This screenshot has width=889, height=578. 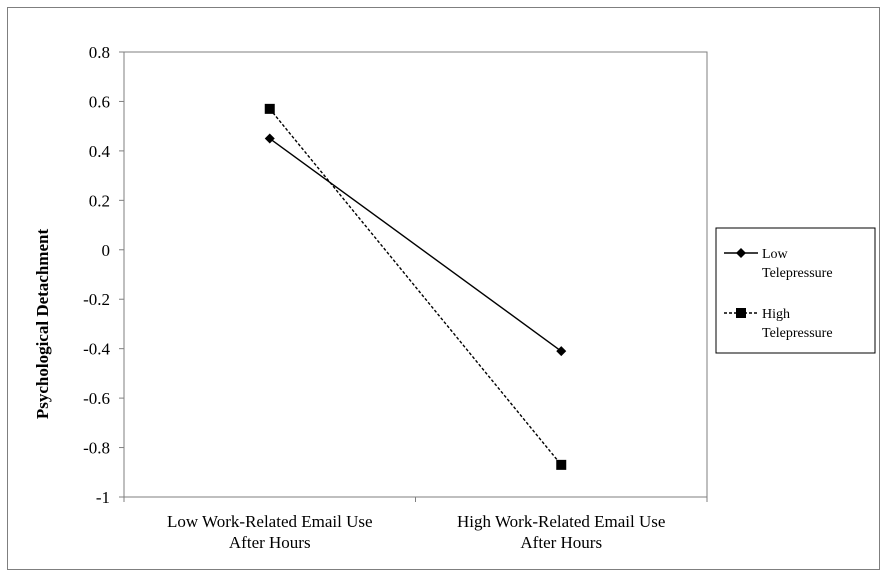 What do you see at coordinates (42, 324) in the screenshot?
I see `y-axis-title: Psychological Detachment` at bounding box center [42, 324].